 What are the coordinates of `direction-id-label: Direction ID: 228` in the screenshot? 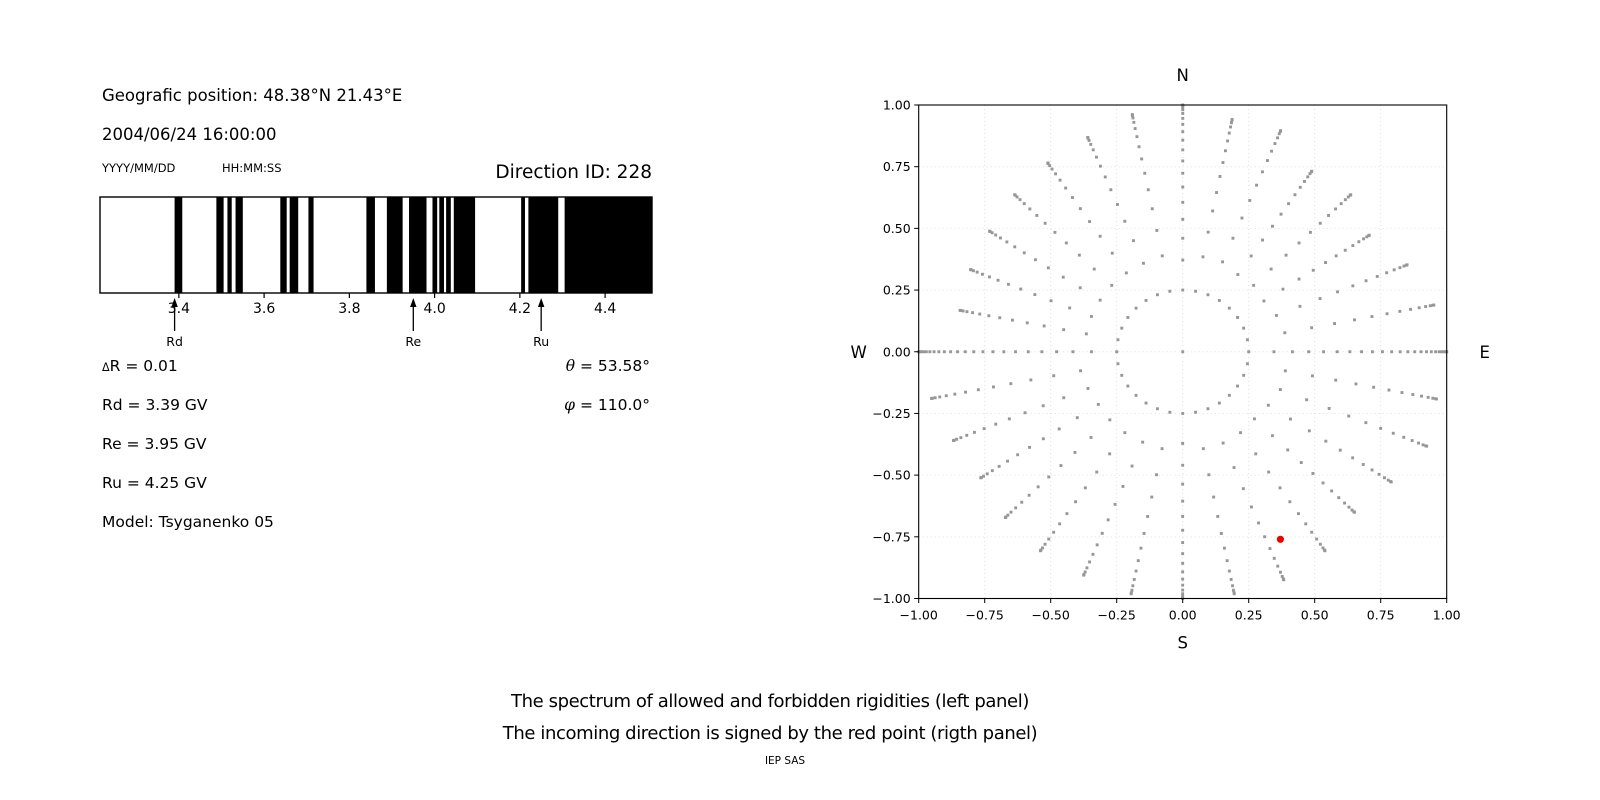 It's located at (573, 172).